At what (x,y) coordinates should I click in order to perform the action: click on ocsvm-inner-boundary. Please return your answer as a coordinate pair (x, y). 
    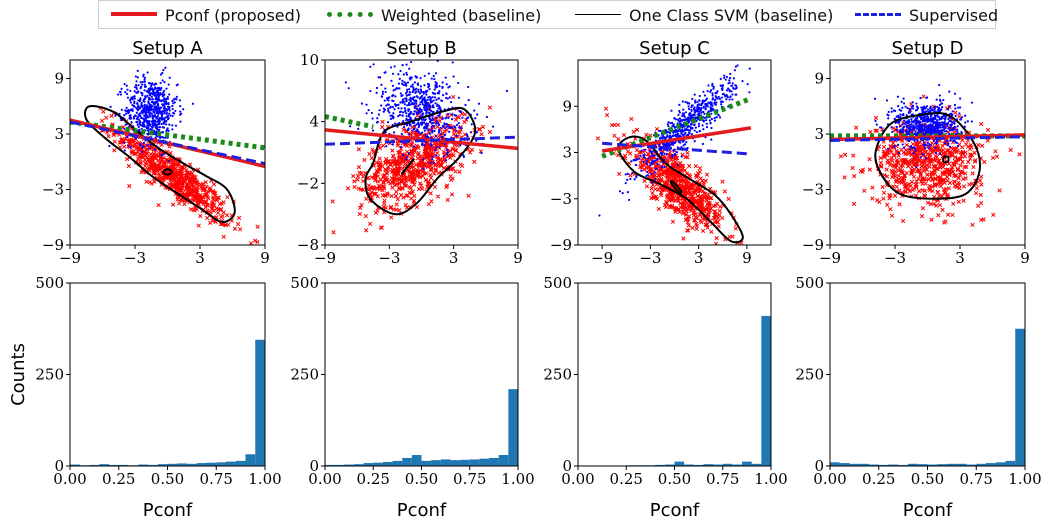
    Looking at the image, I should click on (676, 187).